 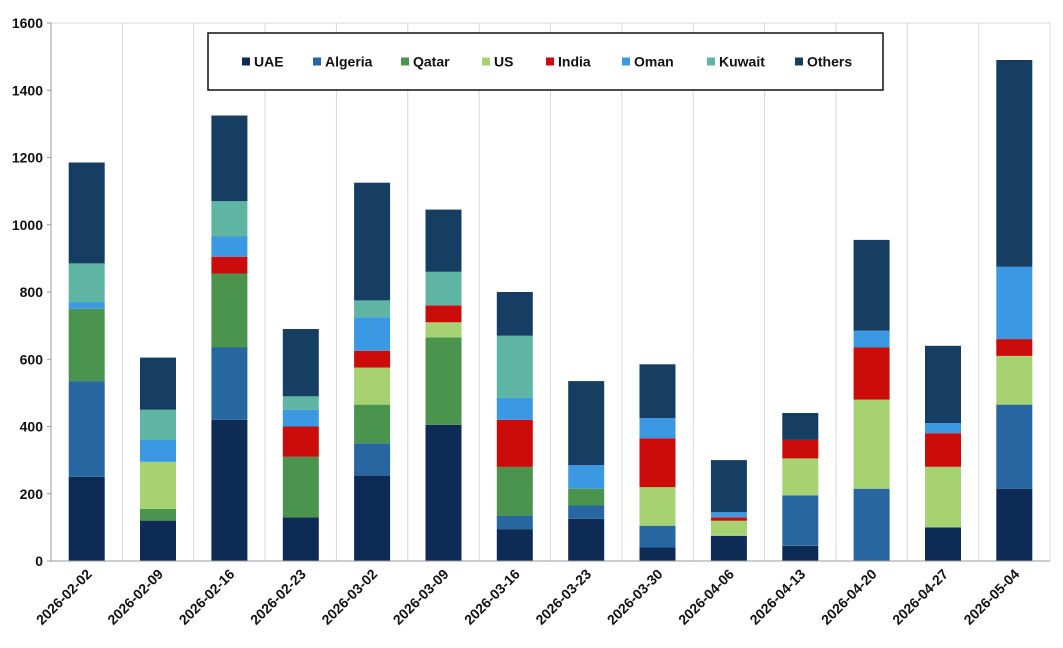 What do you see at coordinates (635, 597) in the screenshot?
I see `x-tick-label: 2026-03-30` at bounding box center [635, 597].